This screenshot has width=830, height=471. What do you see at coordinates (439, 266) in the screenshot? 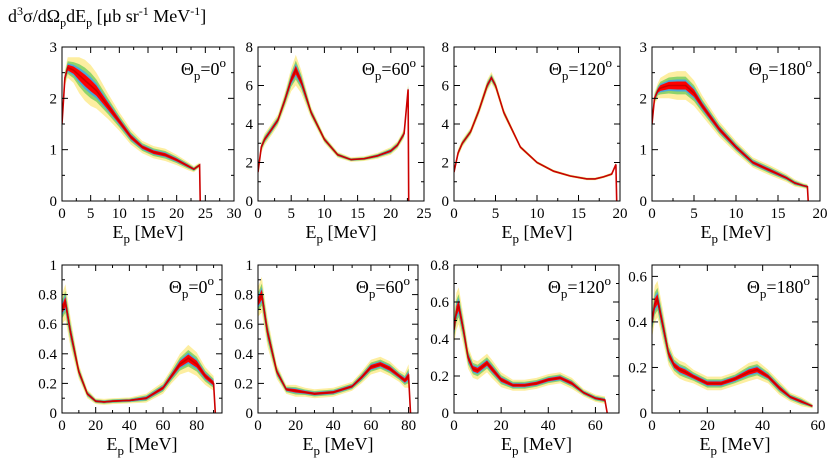
I see `y-tick-label: 0.8` at bounding box center [439, 266].